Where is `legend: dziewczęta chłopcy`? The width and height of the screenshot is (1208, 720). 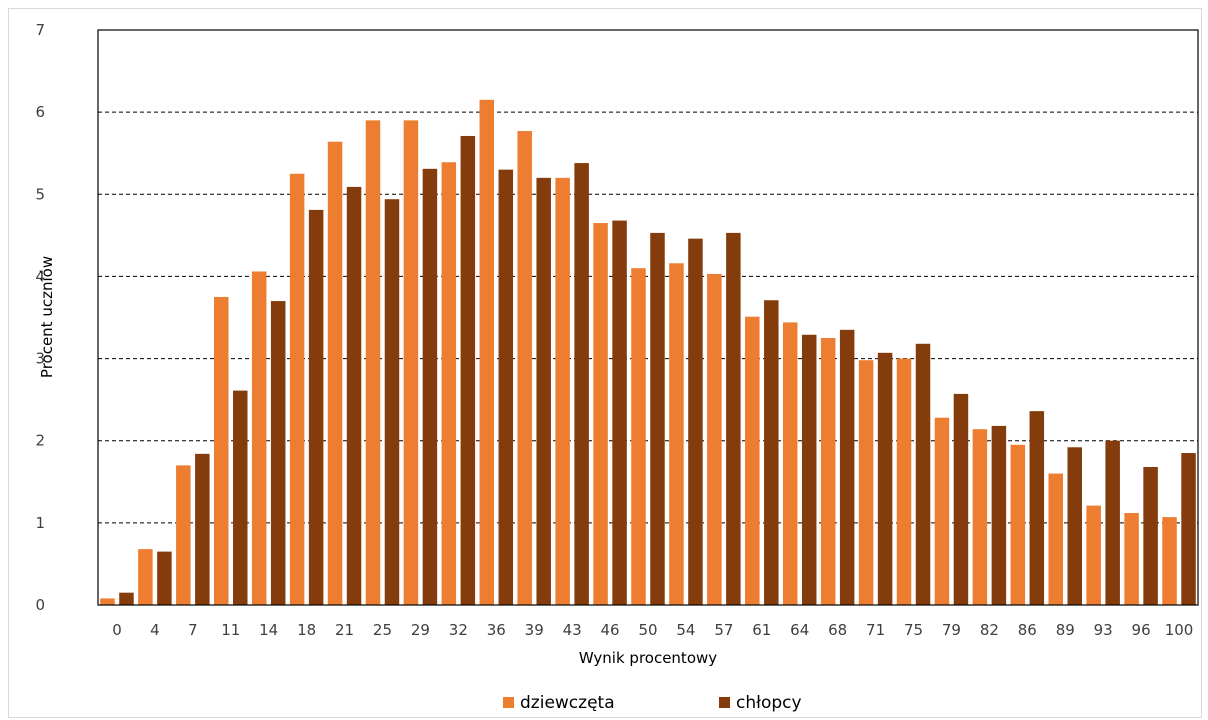
legend: dziewczęta chłopcy is located at coordinates (652, 703).